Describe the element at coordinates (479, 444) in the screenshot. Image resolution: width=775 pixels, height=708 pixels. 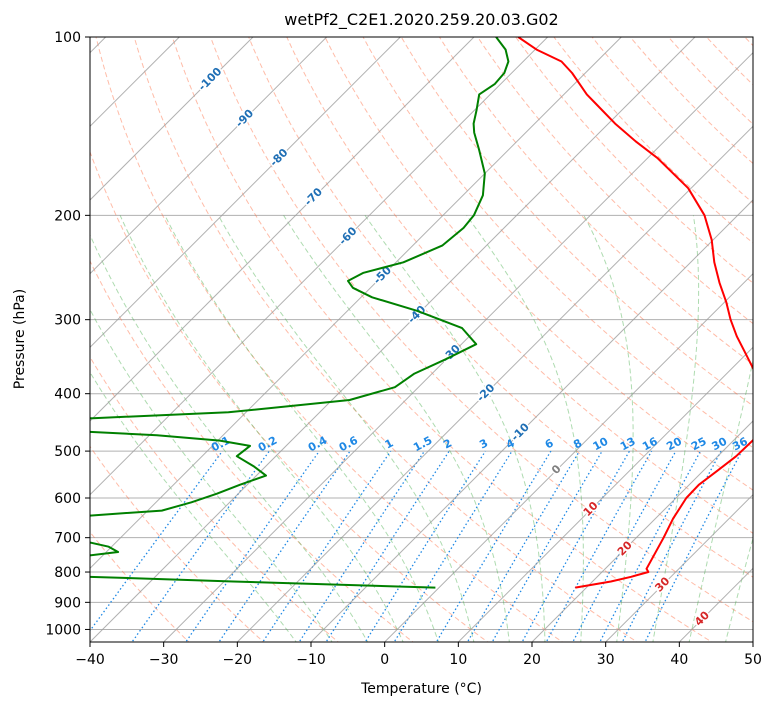
I see `mixing-ratio-labels: 0.1 0.2 0.4 0.6 1 1.5 2 3 4 6 8 10 13 16 20 25 30 36` at that location.